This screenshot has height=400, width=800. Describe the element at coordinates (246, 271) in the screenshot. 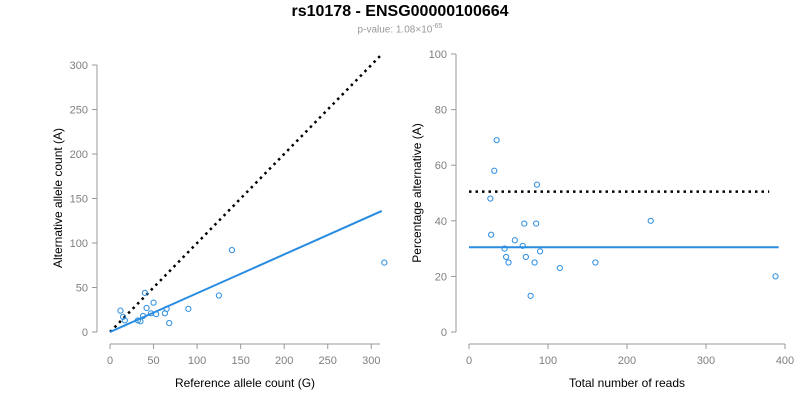

I see `fit-line` at that location.